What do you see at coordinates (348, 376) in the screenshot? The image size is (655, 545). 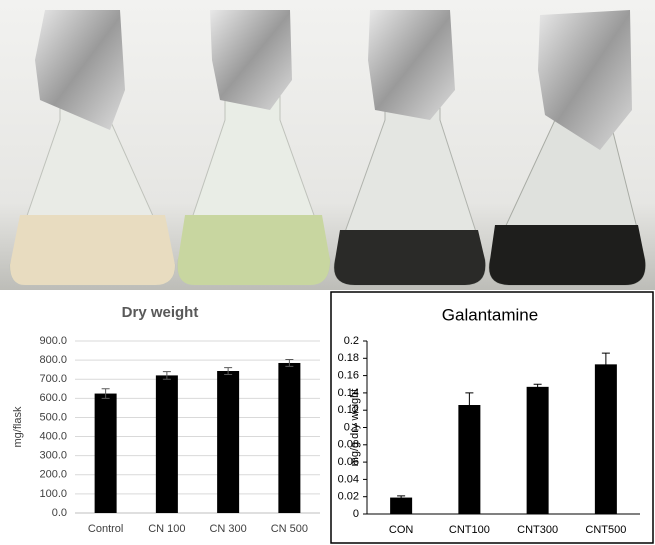 I see `y-tick-label: 0.16` at bounding box center [348, 376].